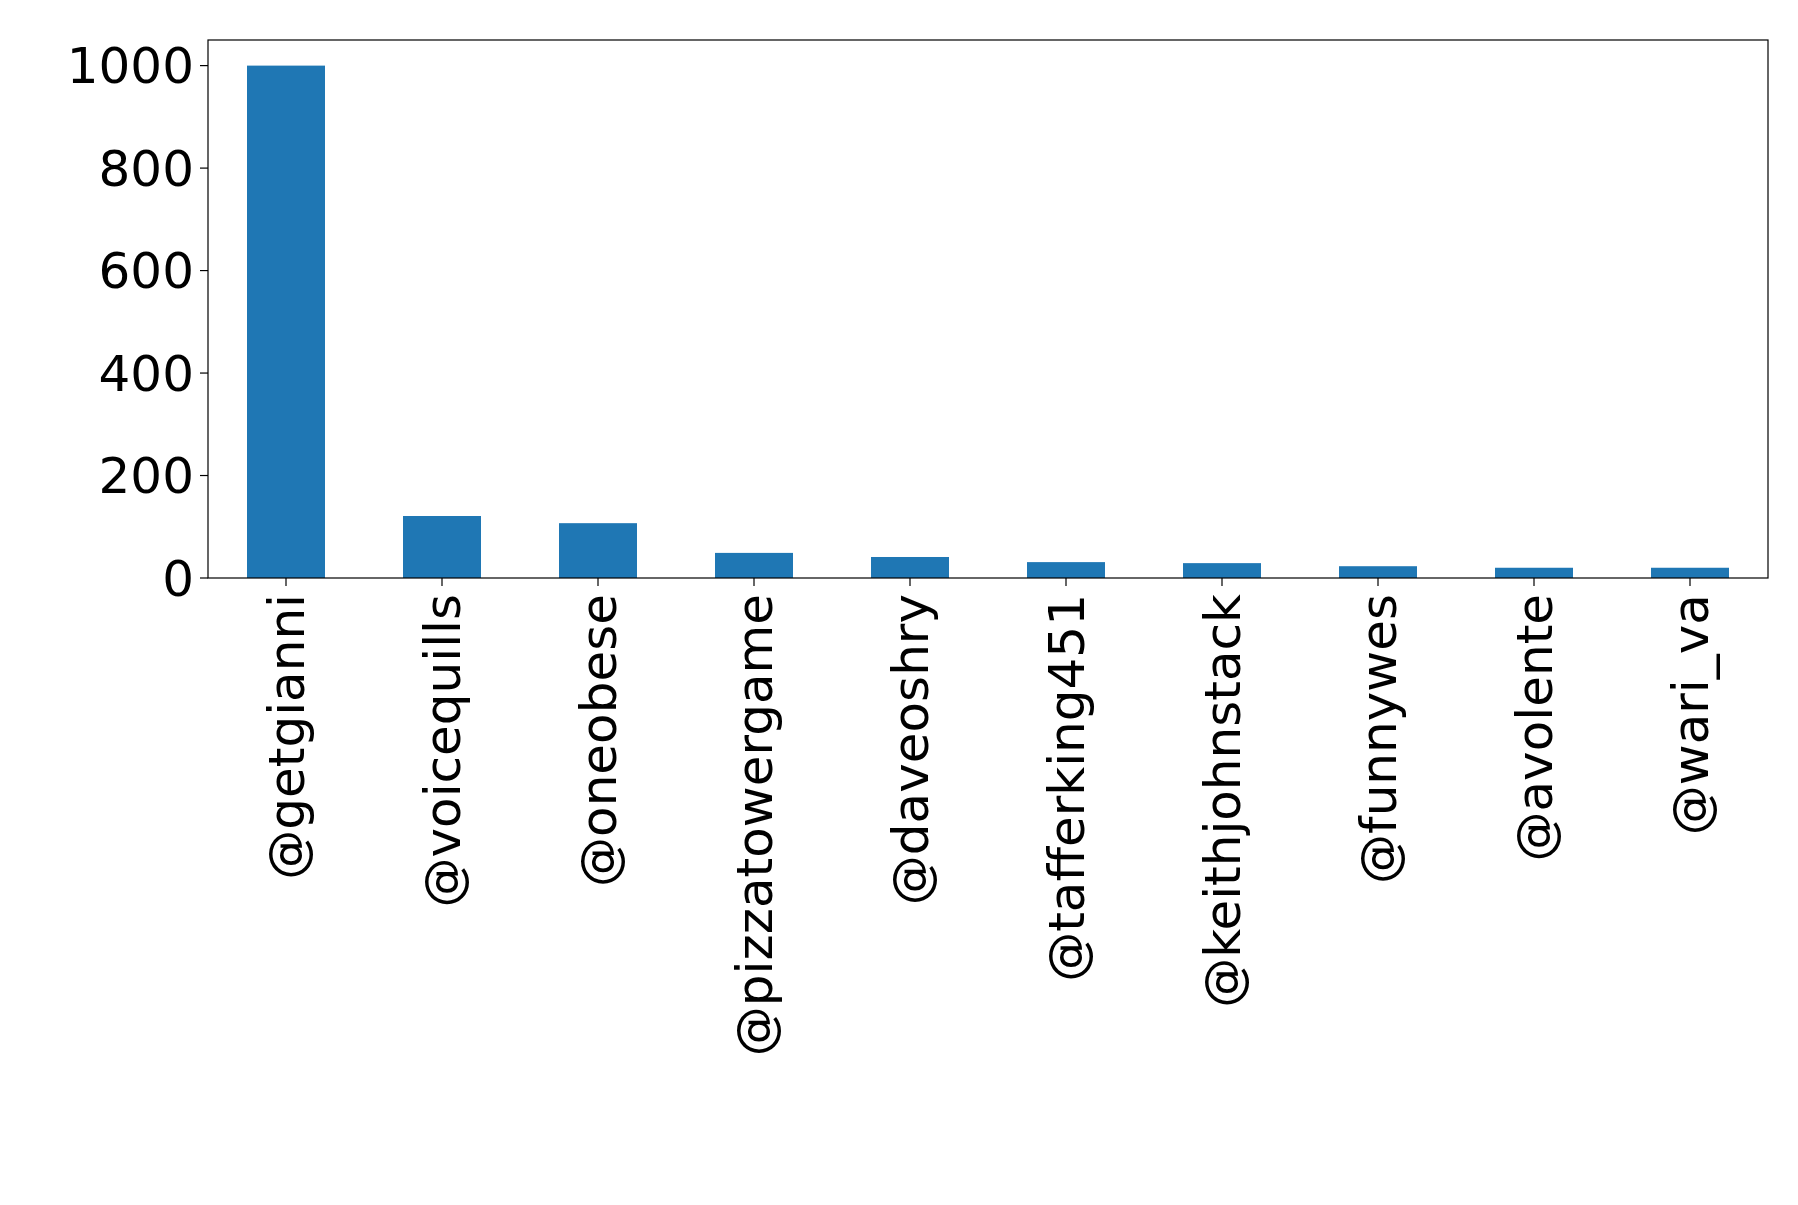 The width and height of the screenshot is (1798, 1205). Describe the element at coordinates (754, 825) in the screenshot. I see `x-tick-label: @pizzatowergame` at that location.